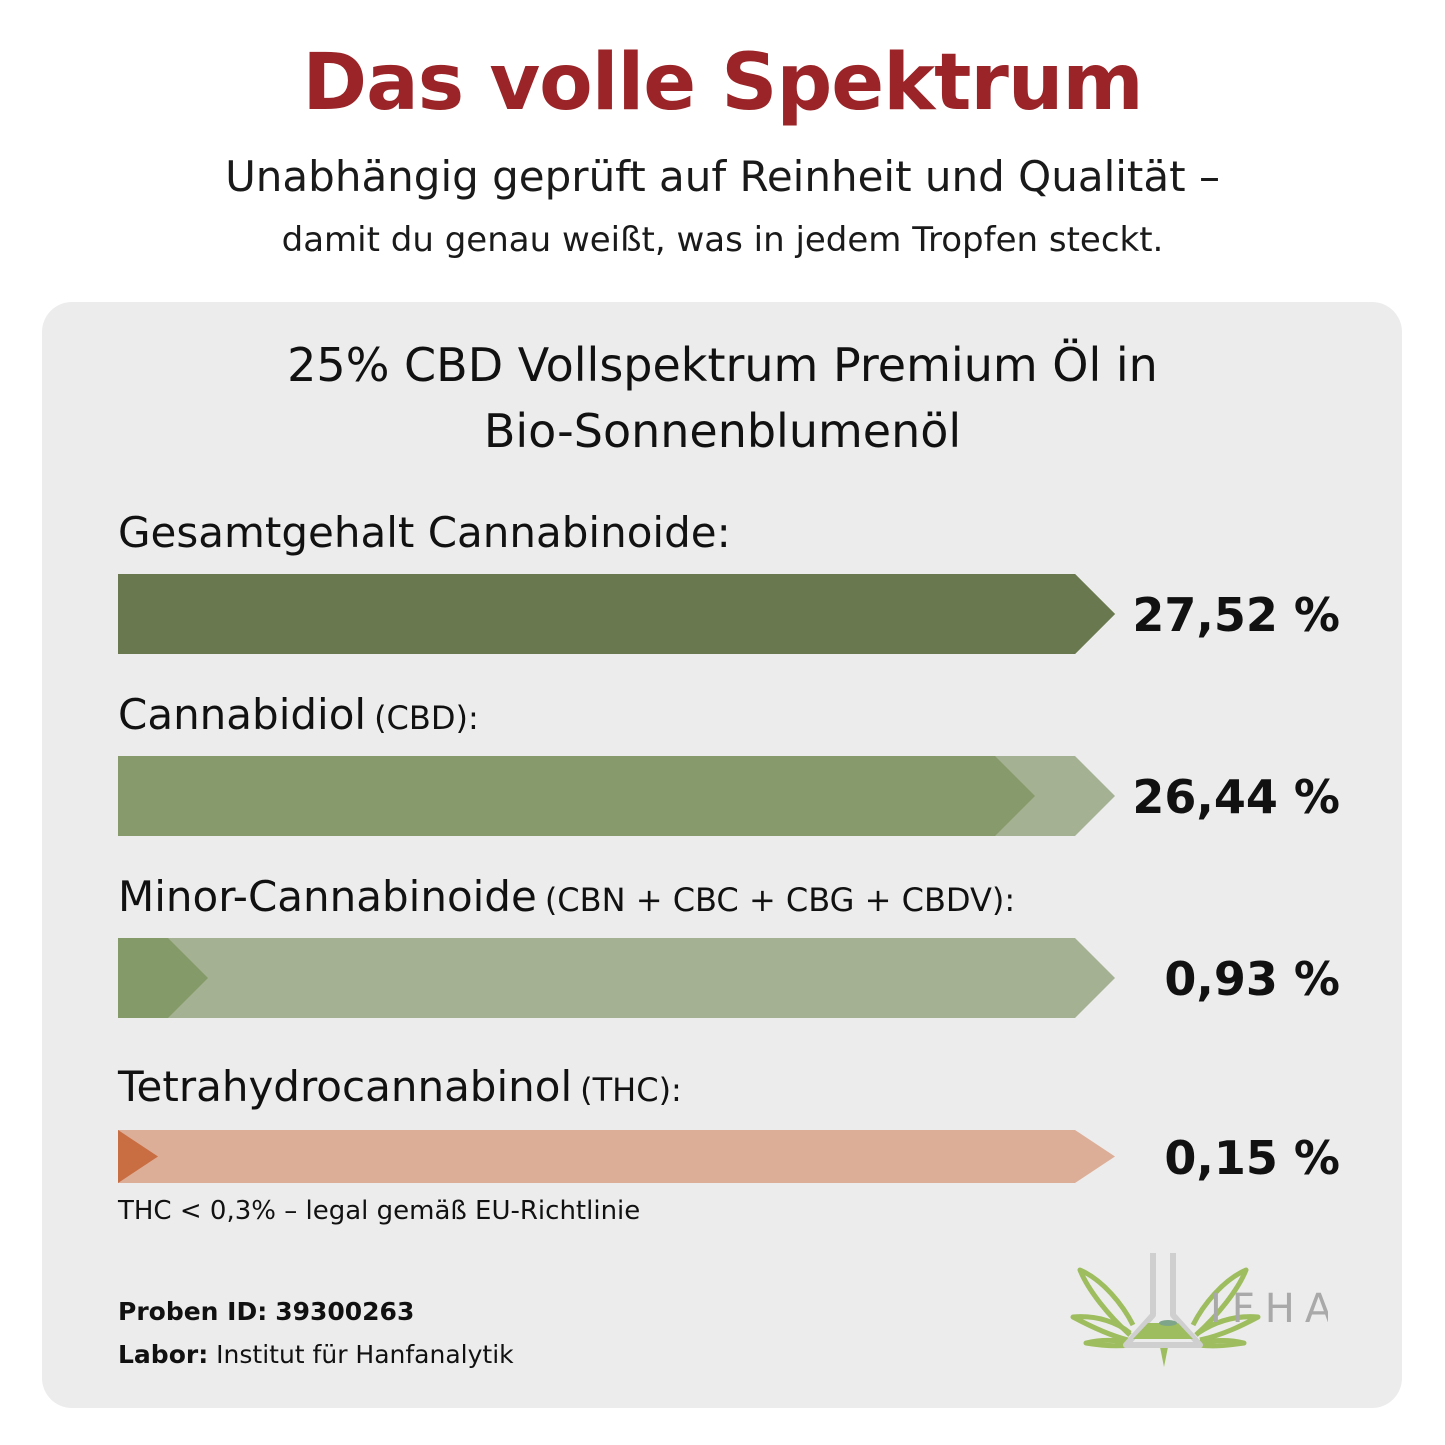 This screenshot has height=1445, width=1445. I want to click on bar-label: Cannabidiol (CBD):, so click(298, 714).